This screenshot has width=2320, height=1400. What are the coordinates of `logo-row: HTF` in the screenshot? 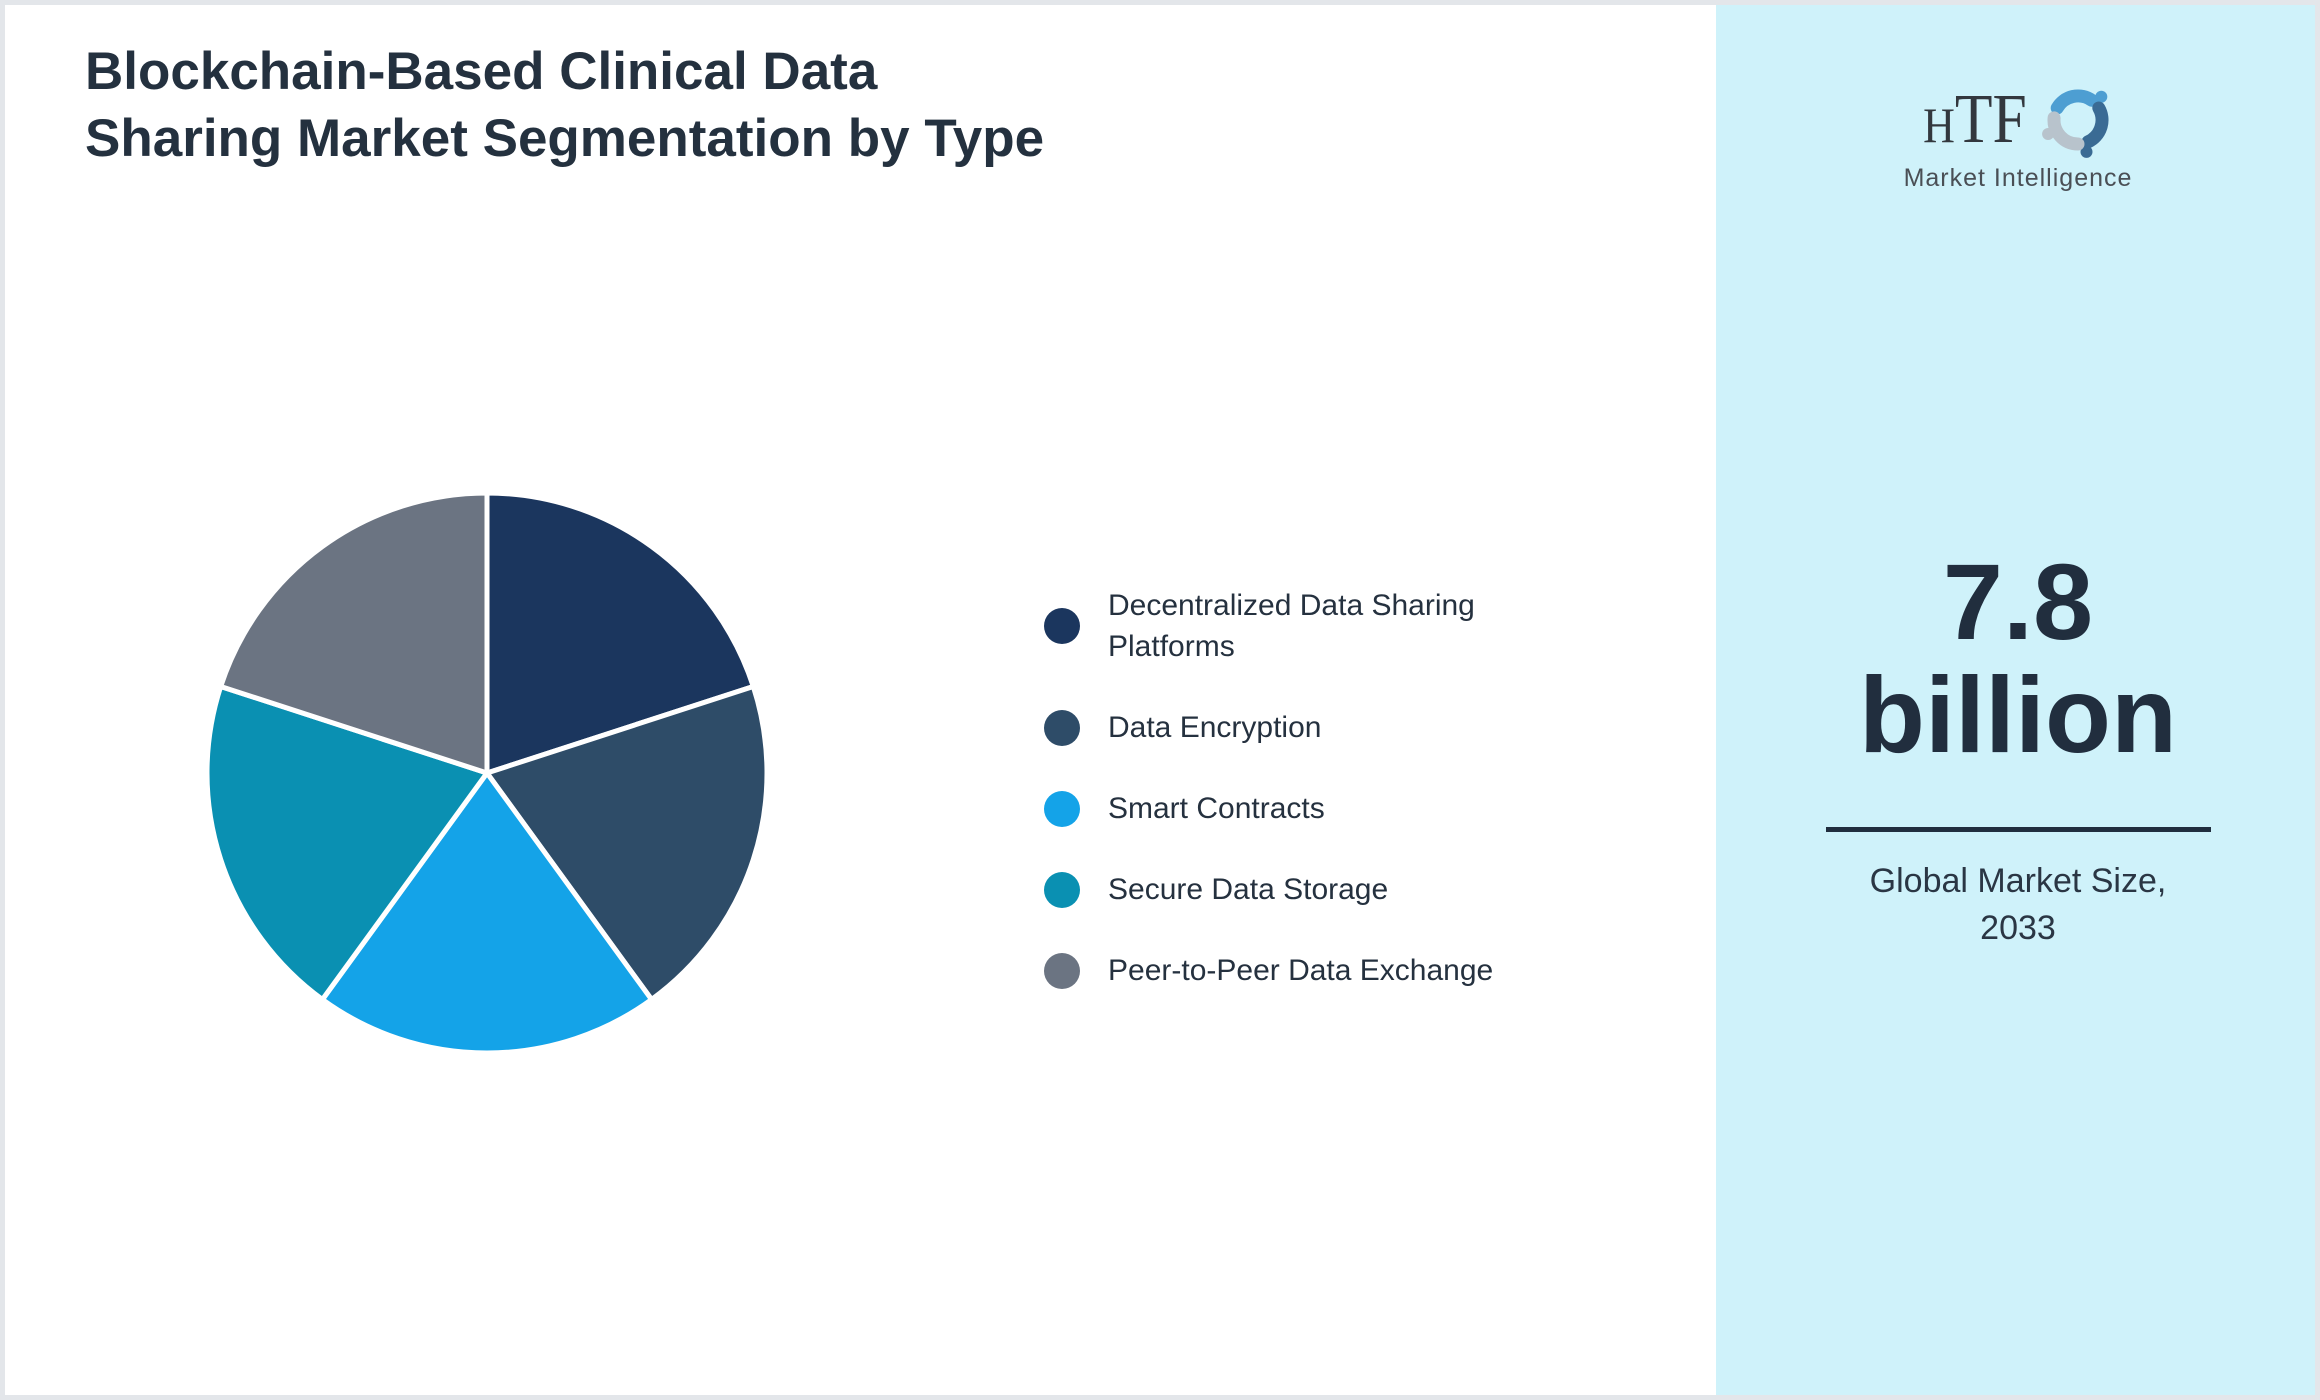 It's located at (2018, 120).